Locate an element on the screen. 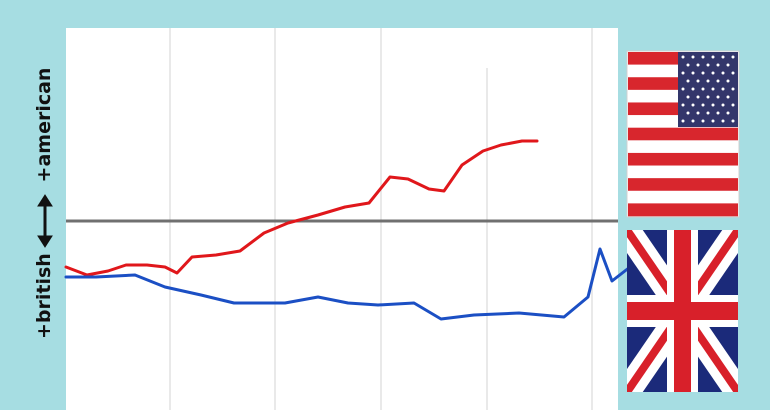 Image resolution: width=770 pixels, height=414 pixels. y-axis-label-american: +american is located at coordinates (44, 125).